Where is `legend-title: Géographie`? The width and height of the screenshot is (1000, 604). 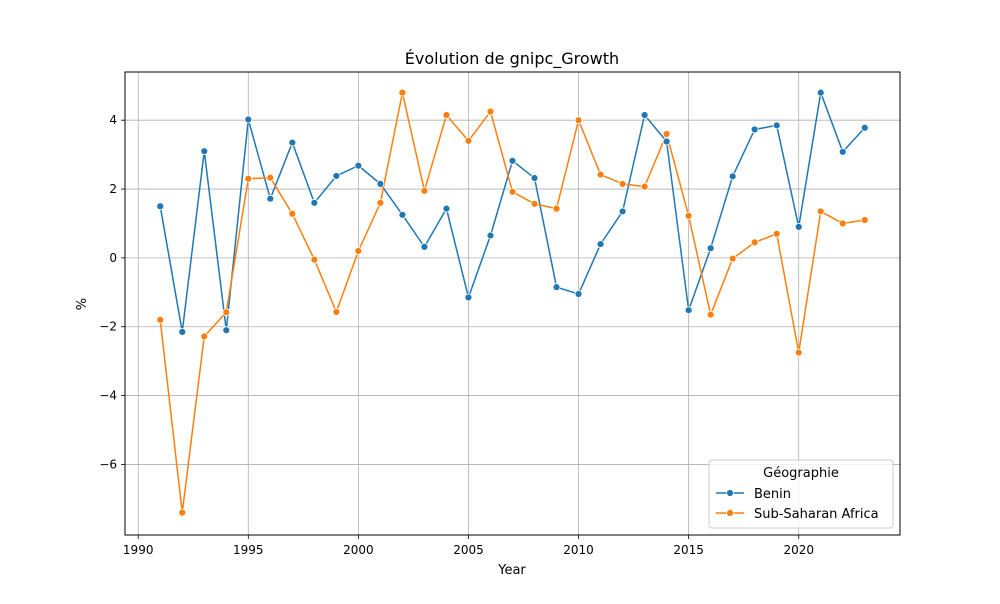
legend-title: Géographie is located at coordinates (801, 473).